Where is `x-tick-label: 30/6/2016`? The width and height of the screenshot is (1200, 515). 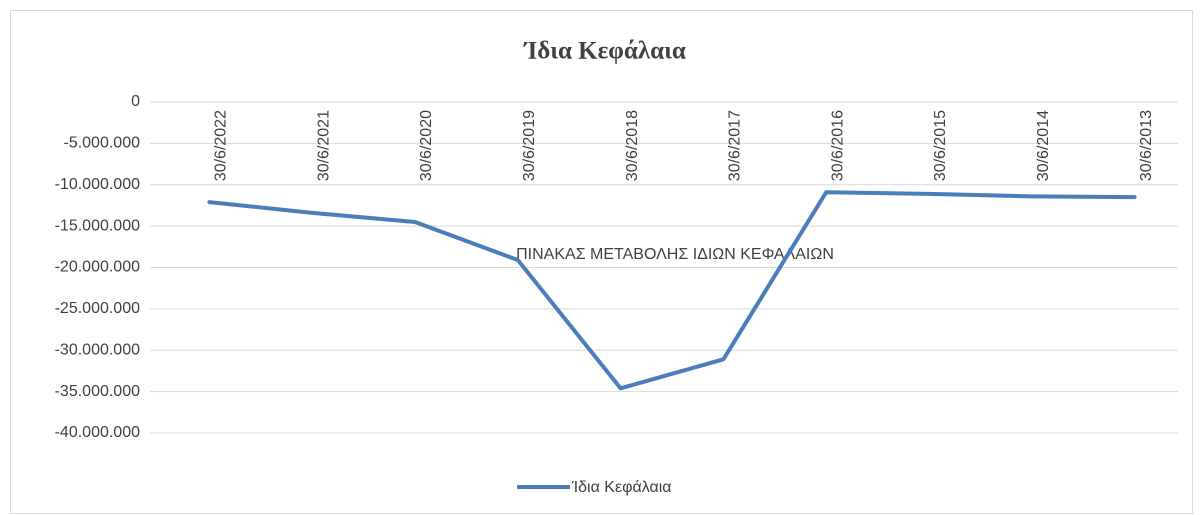
x-tick-label: 30/6/2016 is located at coordinates (837, 145).